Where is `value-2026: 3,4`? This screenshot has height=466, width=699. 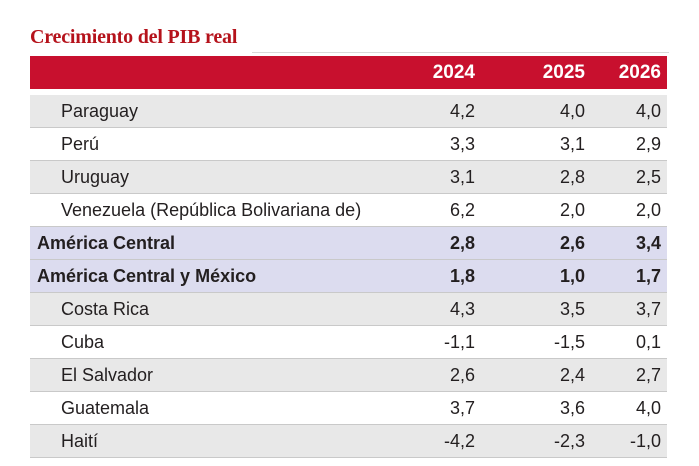
value-2026: 3,4 is located at coordinates (648, 243).